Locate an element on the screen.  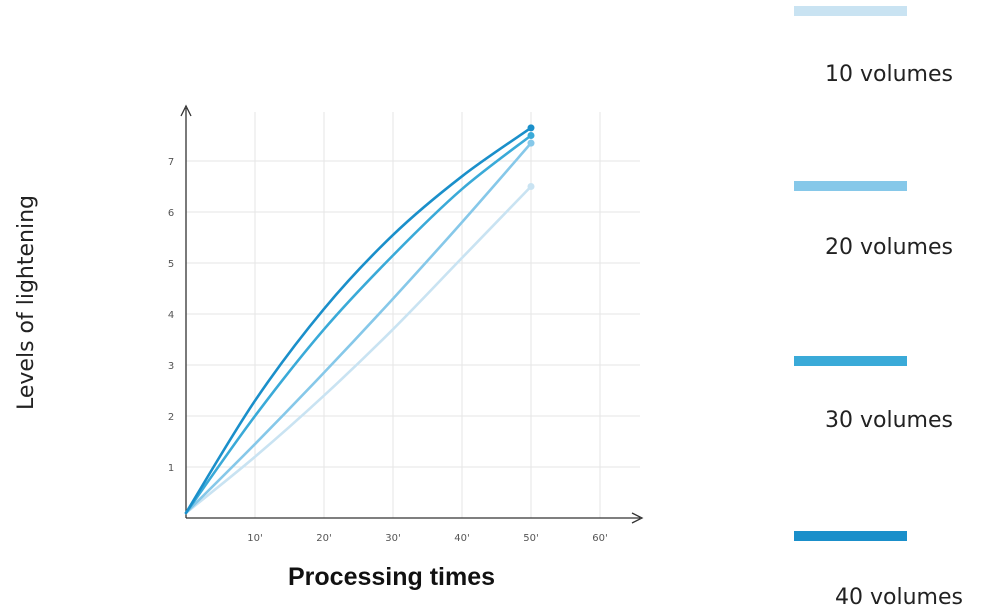
y-tick-label: 6 is located at coordinates (171, 213).